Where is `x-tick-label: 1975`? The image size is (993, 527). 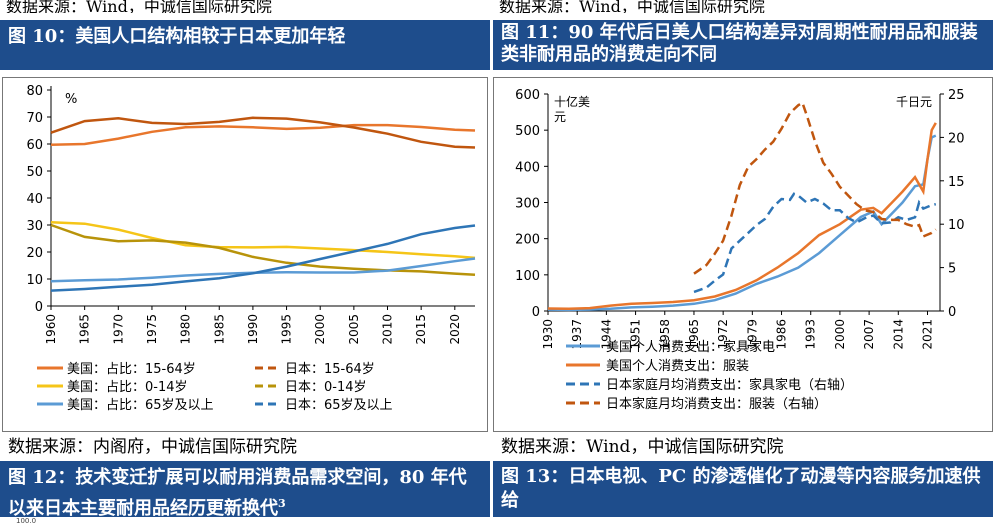 x-tick-label: 1975 is located at coordinates (152, 329).